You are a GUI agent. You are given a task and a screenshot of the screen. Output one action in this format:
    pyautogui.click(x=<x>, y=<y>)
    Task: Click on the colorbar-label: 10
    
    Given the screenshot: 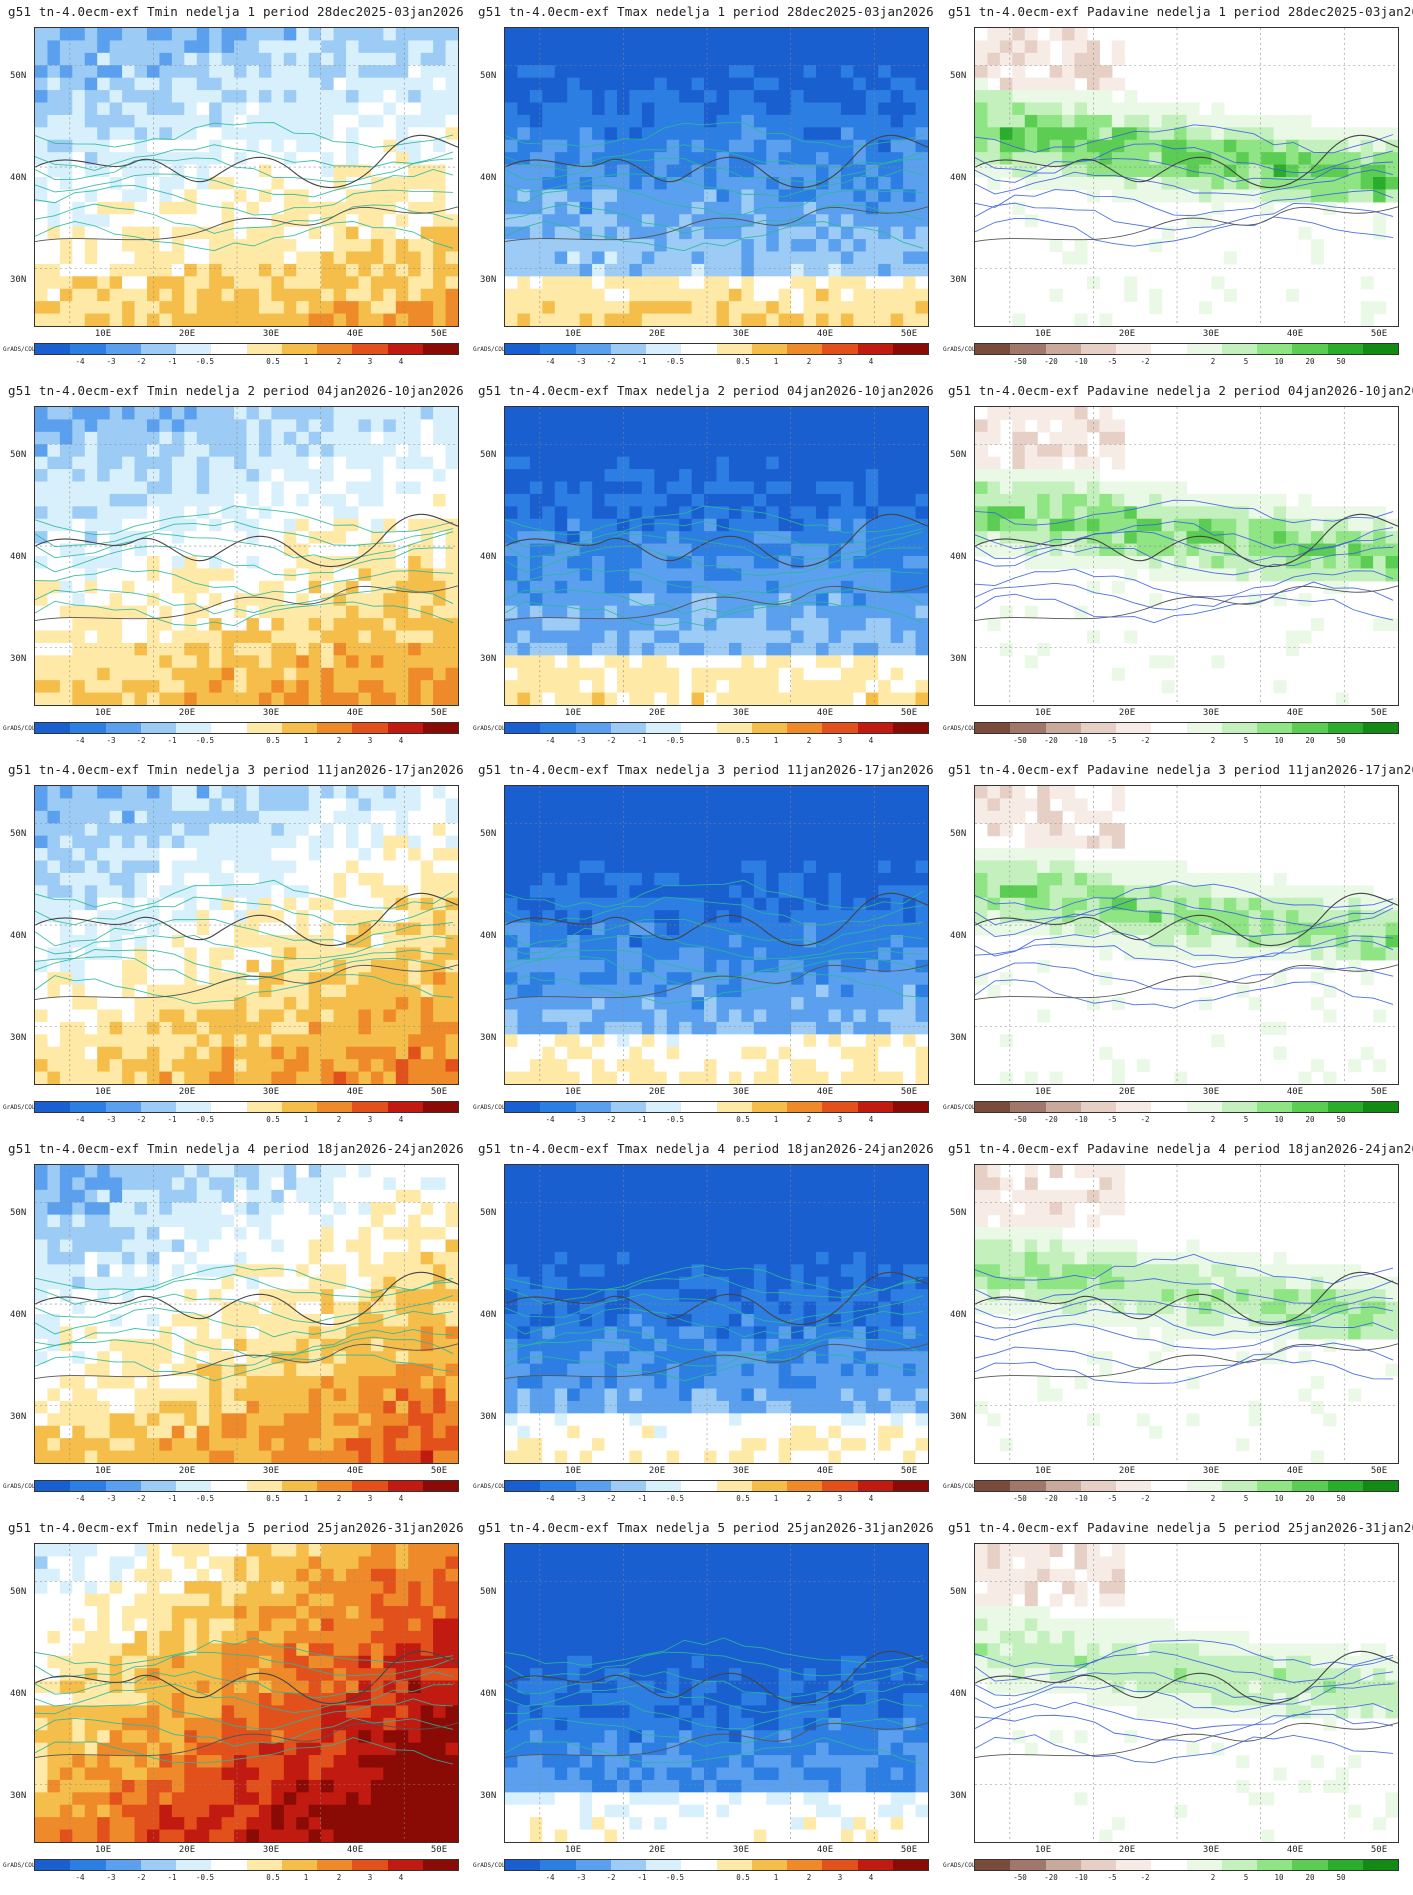 What is the action you would take?
    pyautogui.click(x=1279, y=361)
    